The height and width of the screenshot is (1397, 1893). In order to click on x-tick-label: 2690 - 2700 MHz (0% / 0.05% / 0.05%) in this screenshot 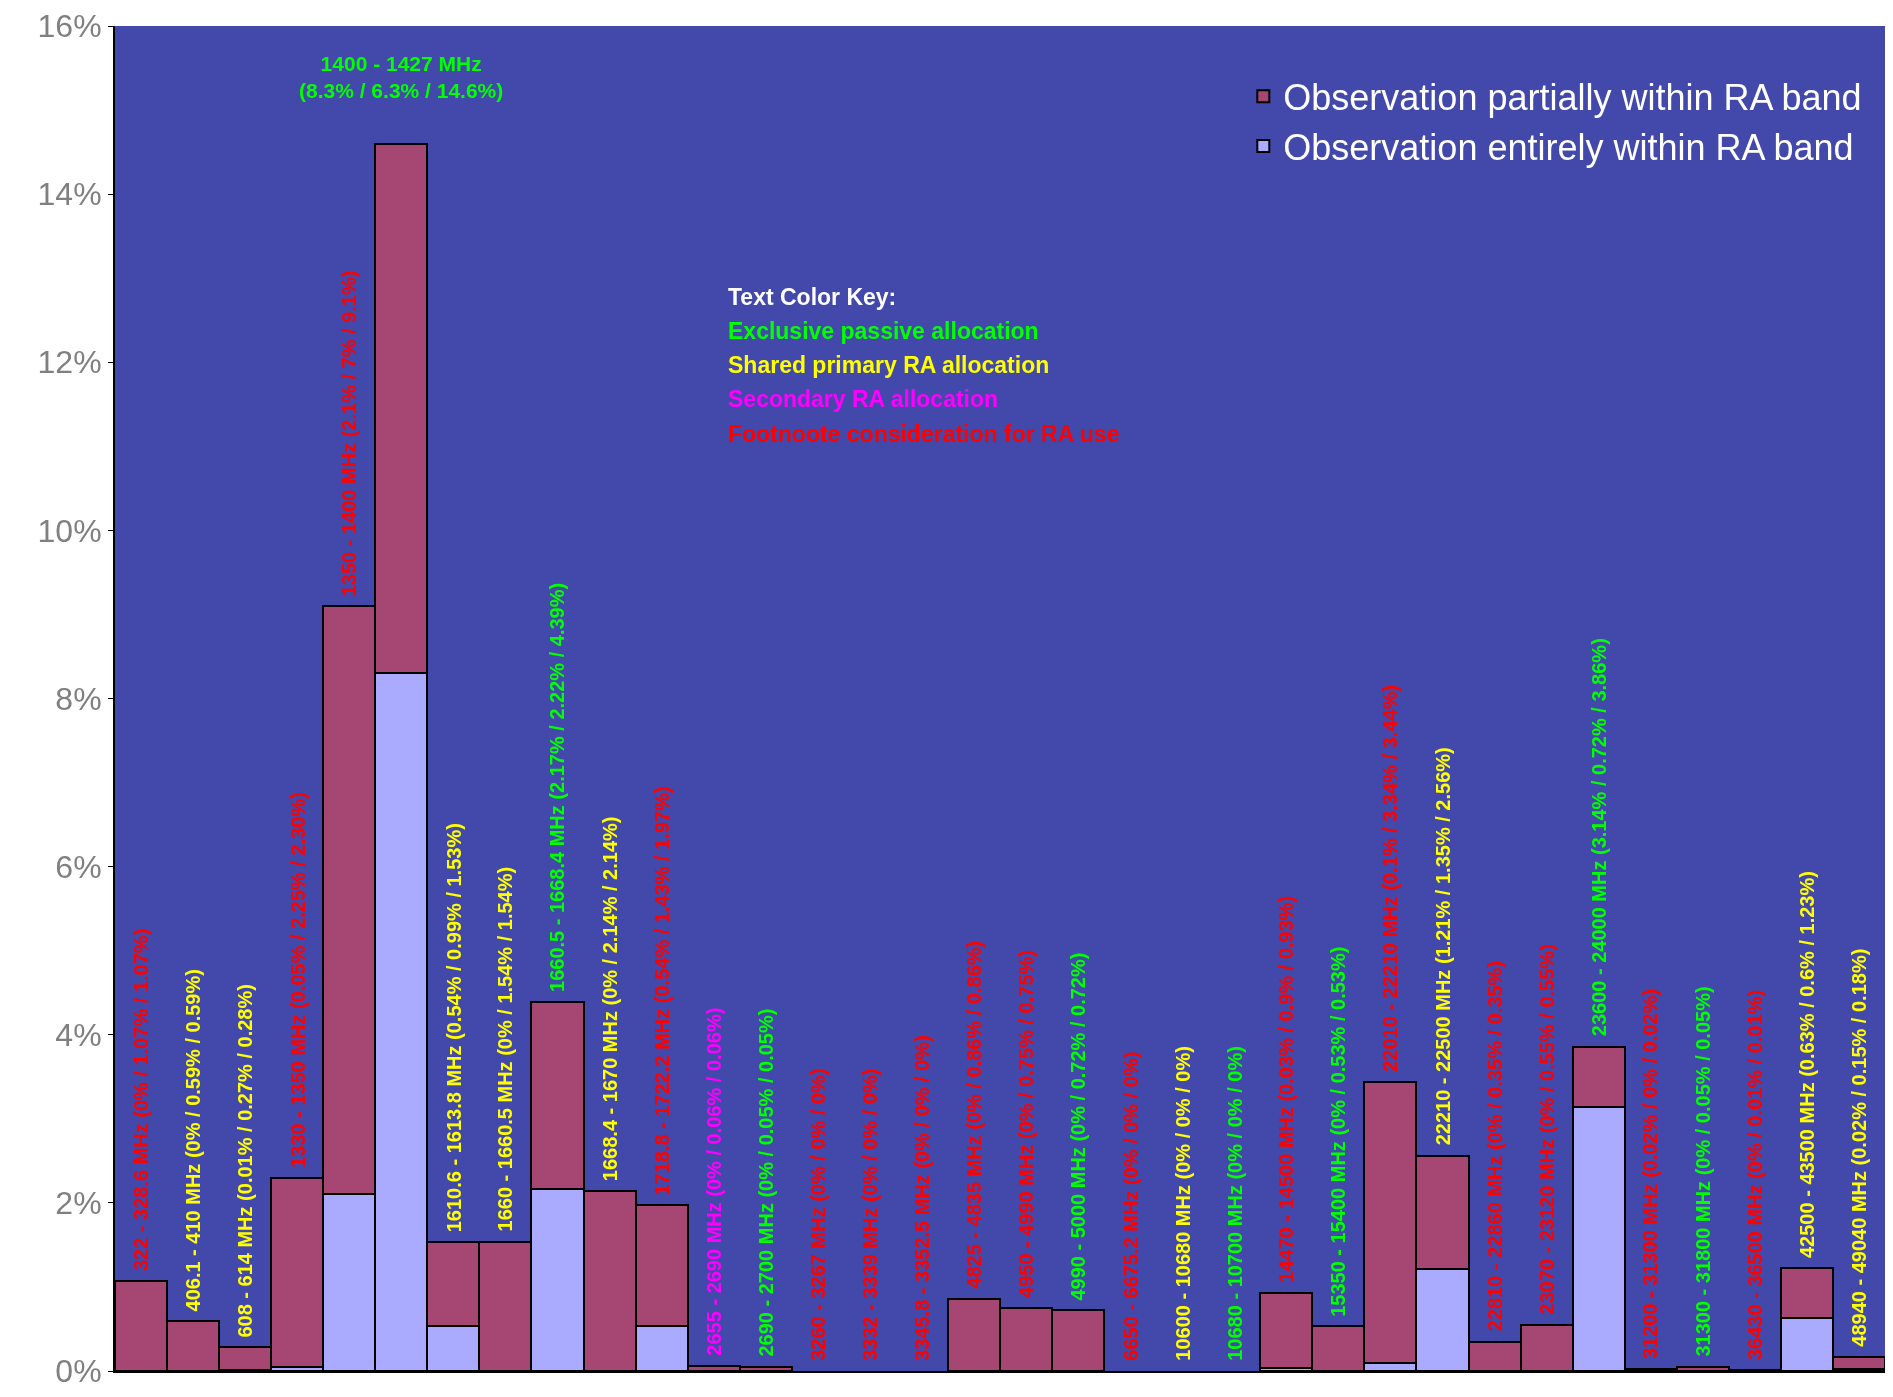, I will do `click(765, 1182)`.